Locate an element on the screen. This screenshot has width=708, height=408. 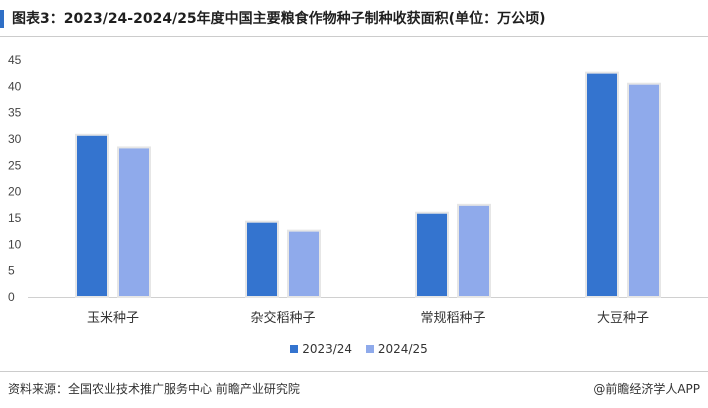
y-tick-label: 45 is located at coordinates (15, 60).